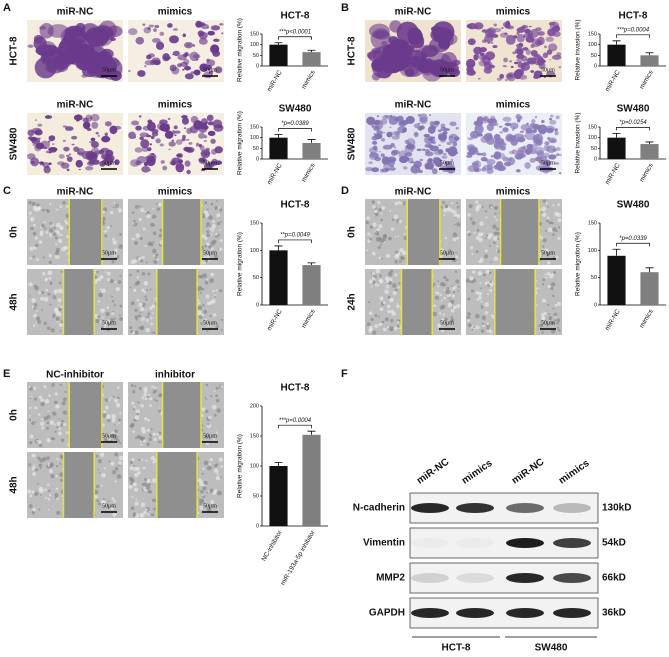 The image size is (669, 657). What do you see at coordinates (616, 252) in the screenshot?
I see `error-bar` at bounding box center [616, 252].